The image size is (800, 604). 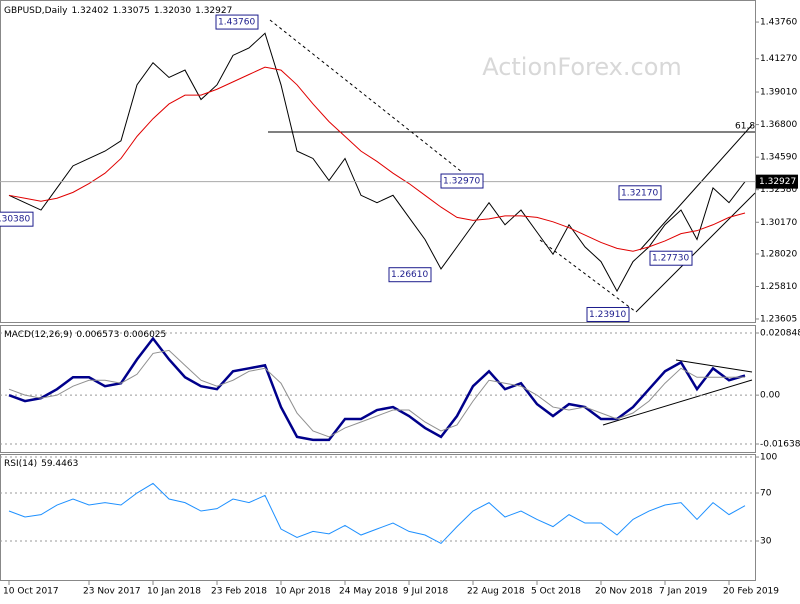 What do you see at coordinates (59, 464) in the screenshot?
I see `header-part: 59.4463` at bounding box center [59, 464].